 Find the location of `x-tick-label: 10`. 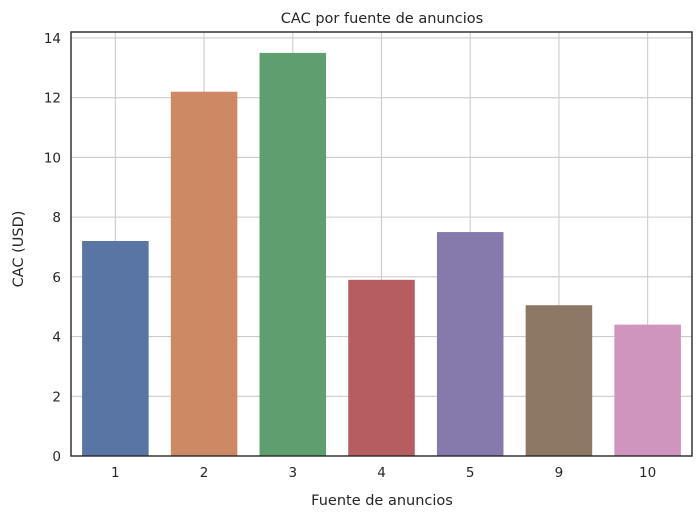

x-tick-label: 10 is located at coordinates (647, 473).